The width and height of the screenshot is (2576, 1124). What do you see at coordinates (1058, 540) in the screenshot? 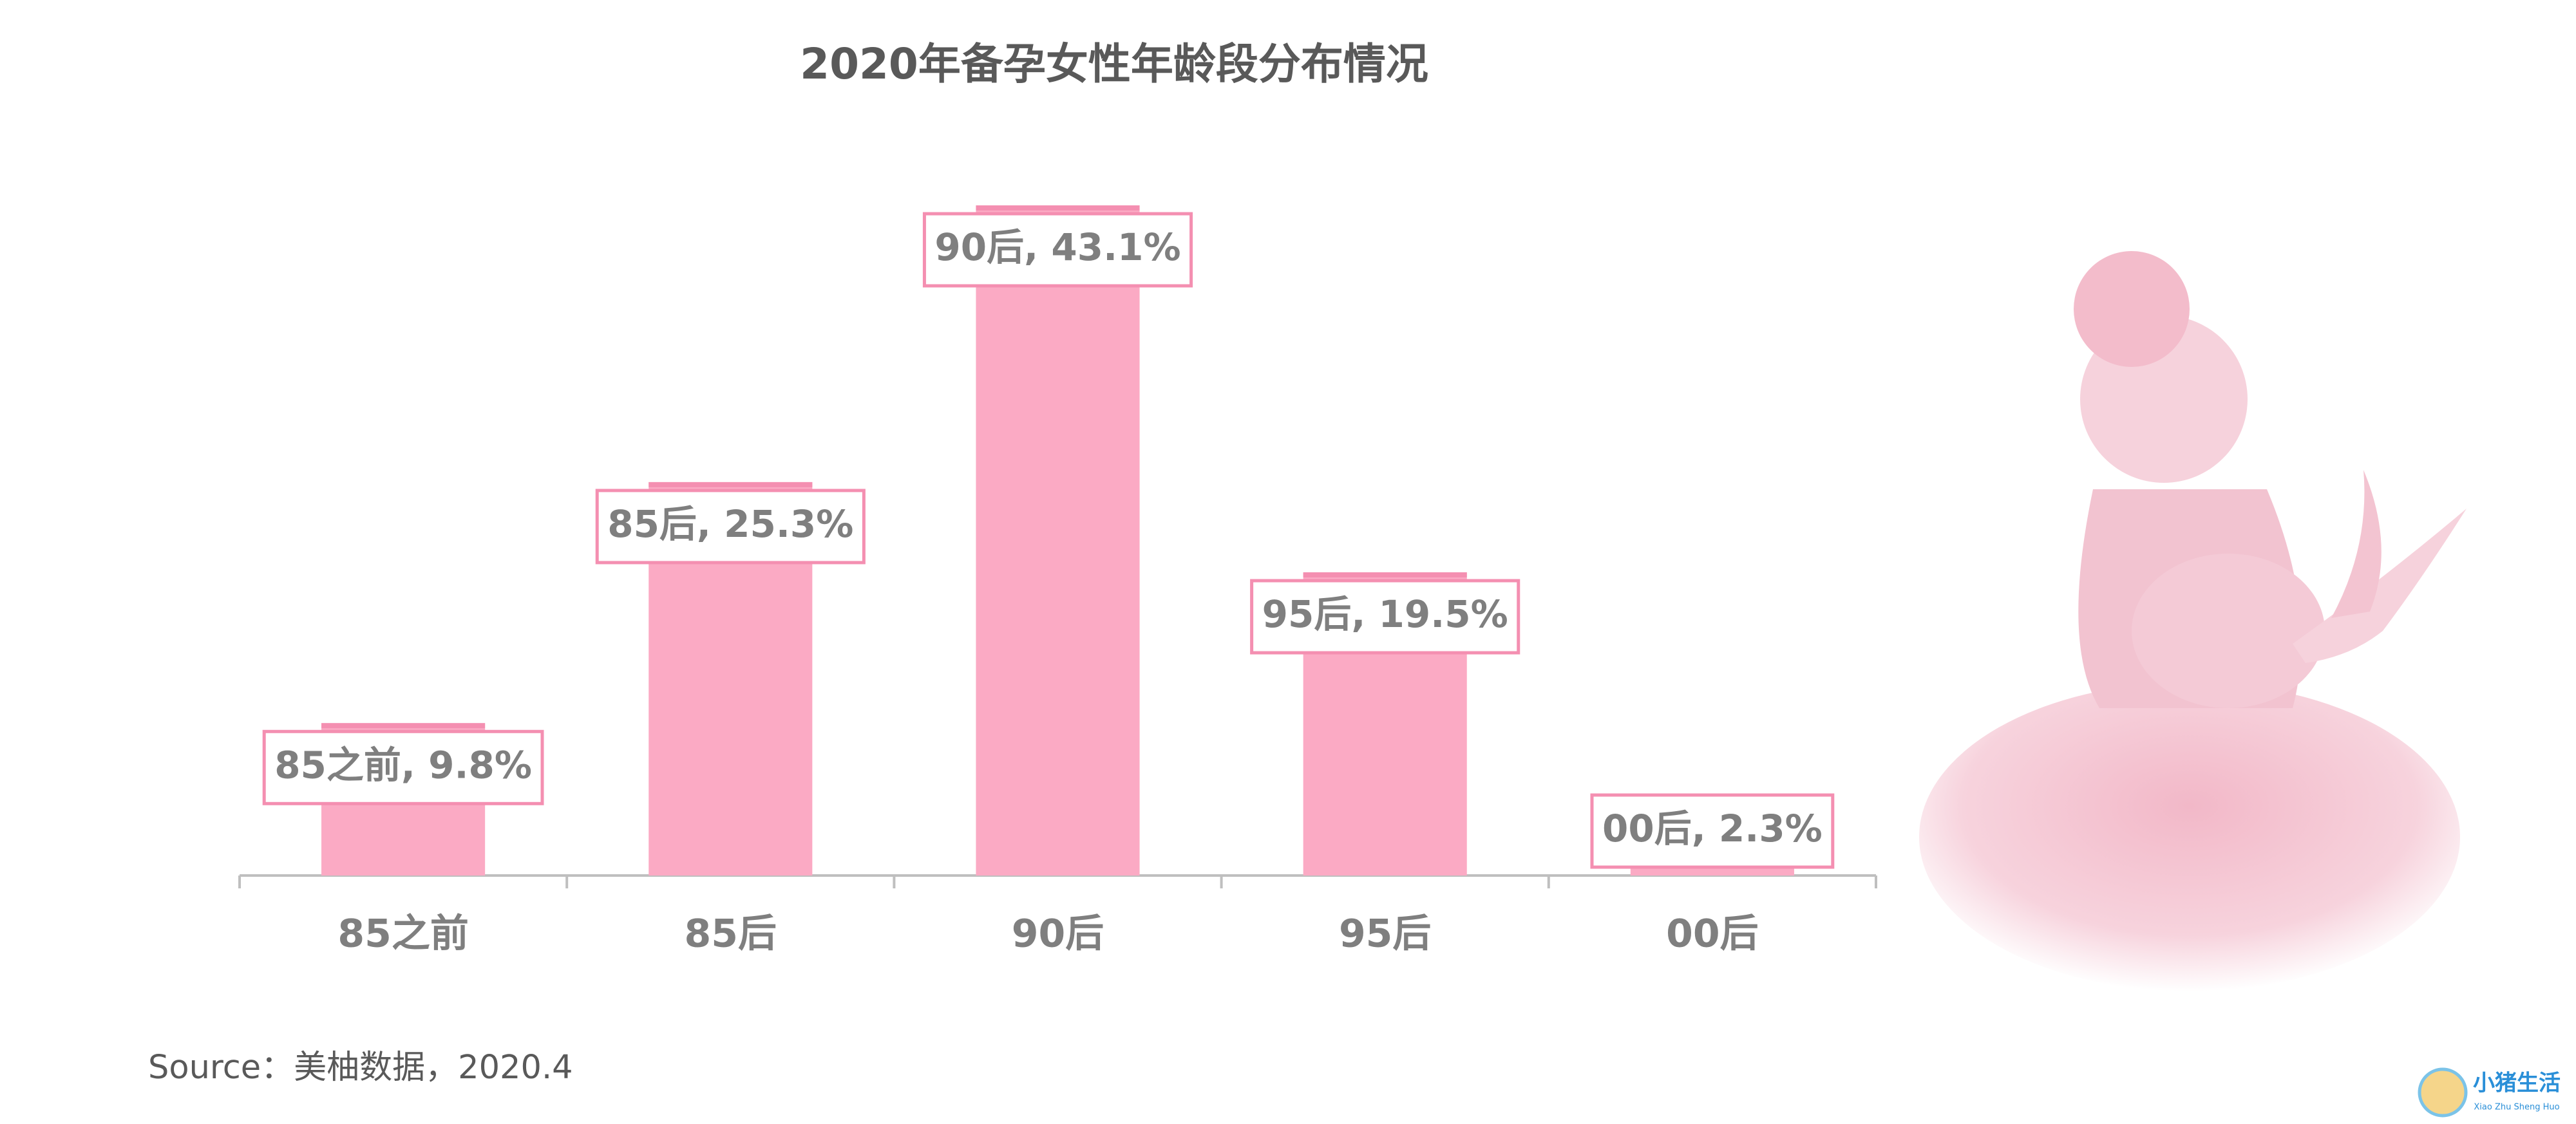
I see `bar` at bounding box center [1058, 540].